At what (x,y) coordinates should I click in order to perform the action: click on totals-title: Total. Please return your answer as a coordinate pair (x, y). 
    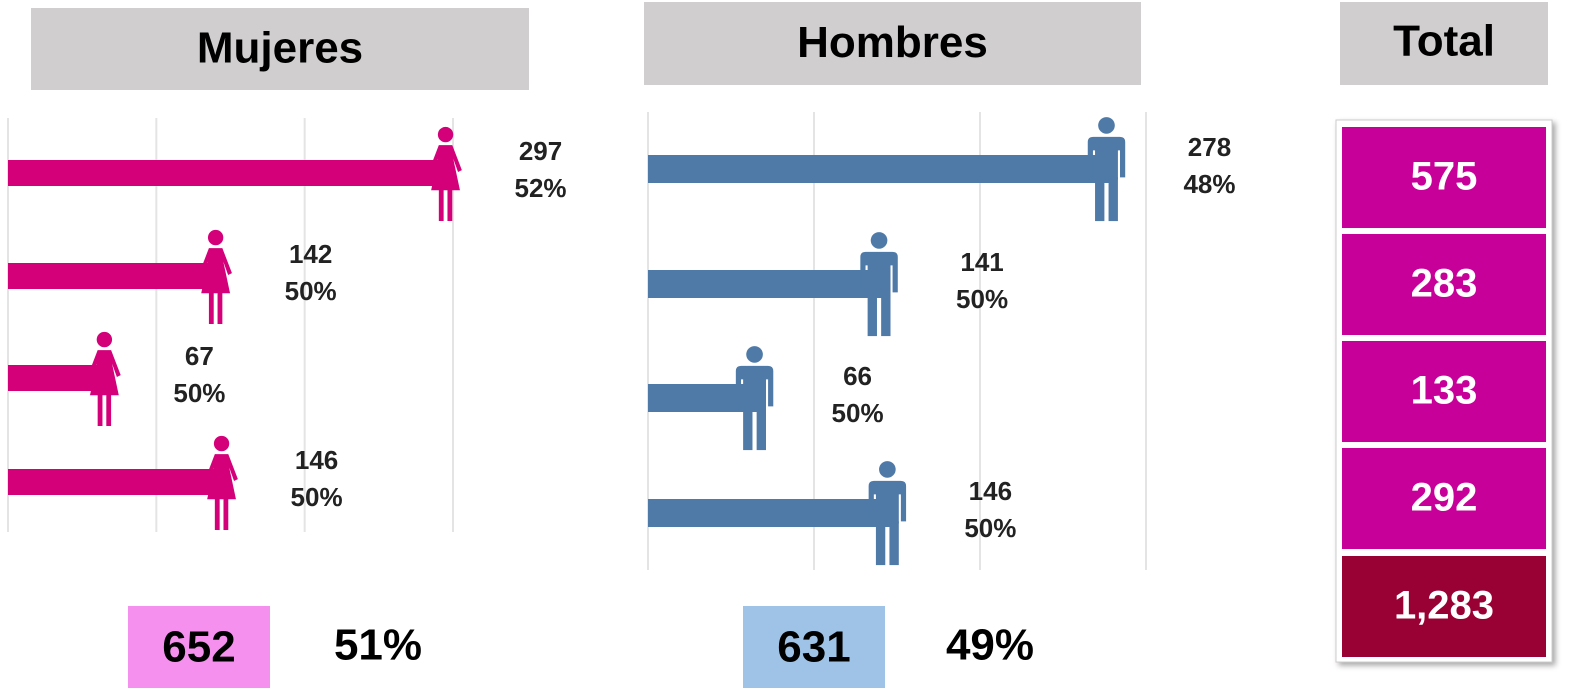
    Looking at the image, I should click on (1444, 41).